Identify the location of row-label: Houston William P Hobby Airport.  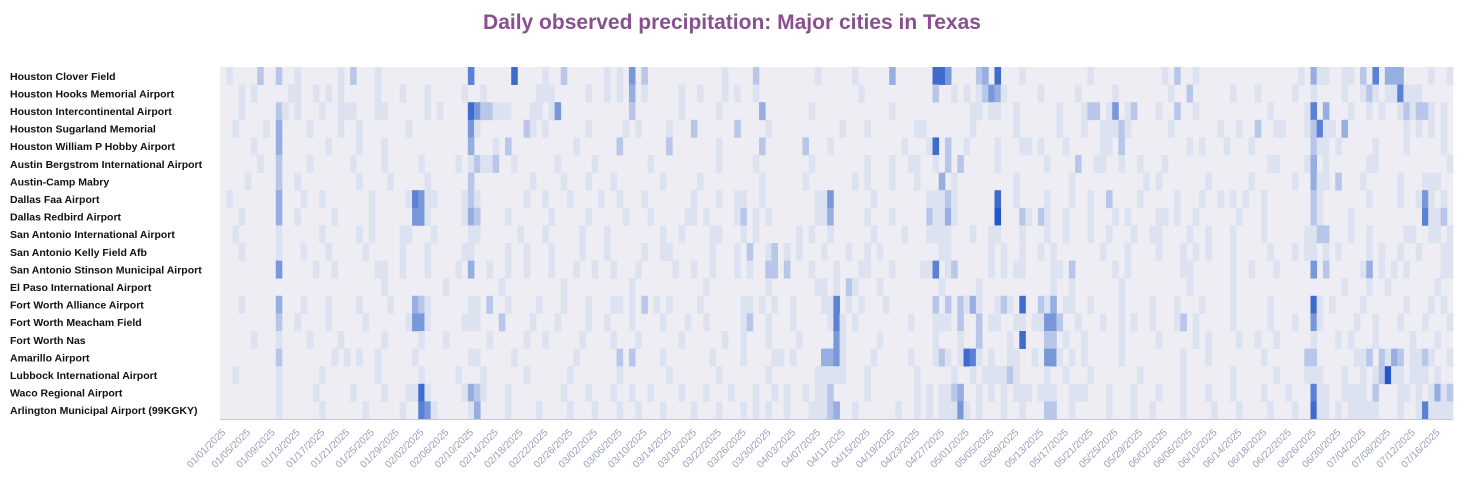
(92, 147).